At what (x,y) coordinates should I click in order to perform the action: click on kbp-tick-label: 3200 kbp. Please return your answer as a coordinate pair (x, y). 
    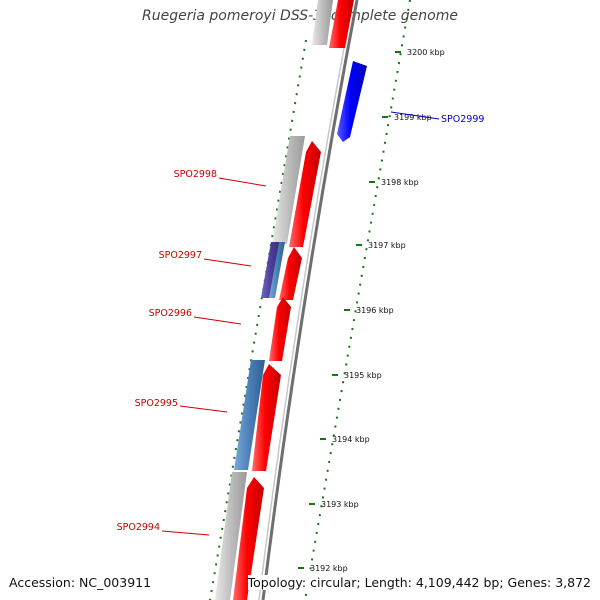
    Looking at the image, I should click on (426, 52).